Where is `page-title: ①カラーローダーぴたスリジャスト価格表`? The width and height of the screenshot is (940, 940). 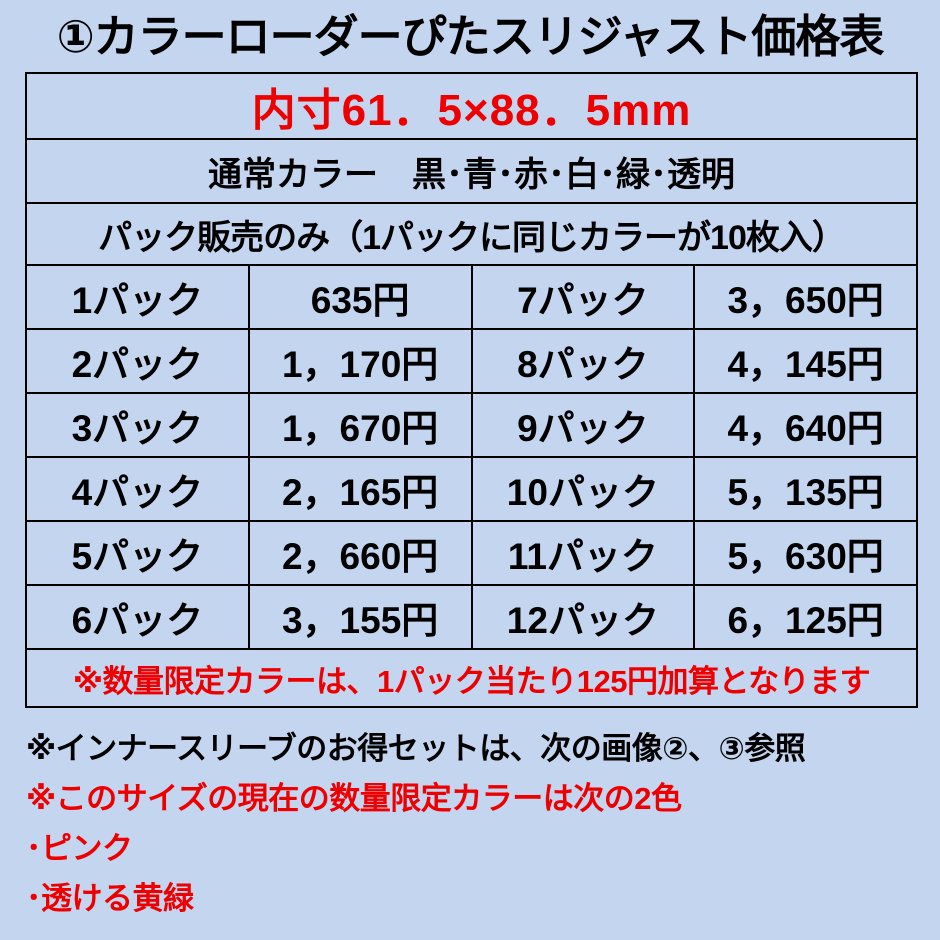 page-title: ①カラーローダーぴたスリジャスト価格表 is located at coordinates (470, 36).